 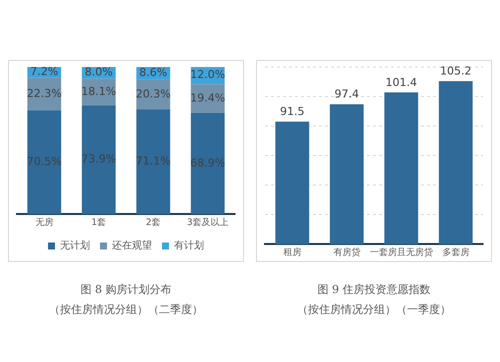 I want to click on data-label: 8.0%, so click(x=98, y=72).